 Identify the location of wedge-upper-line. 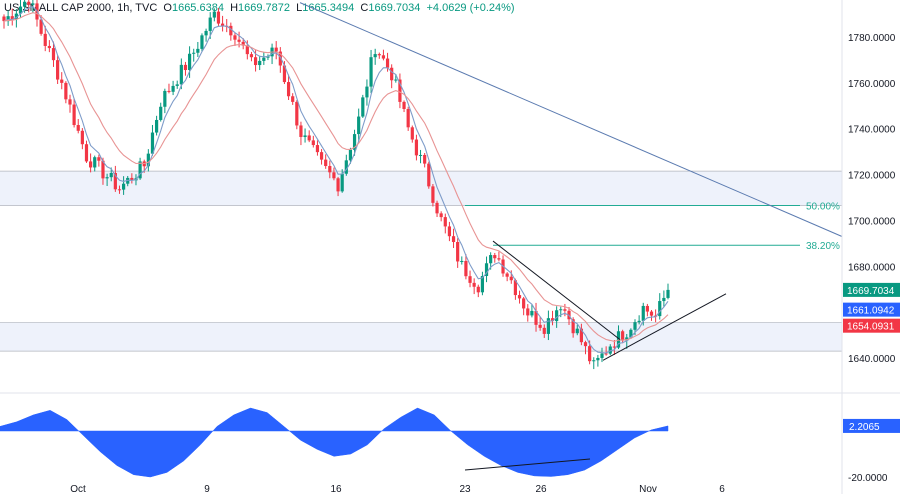
(556, 290).